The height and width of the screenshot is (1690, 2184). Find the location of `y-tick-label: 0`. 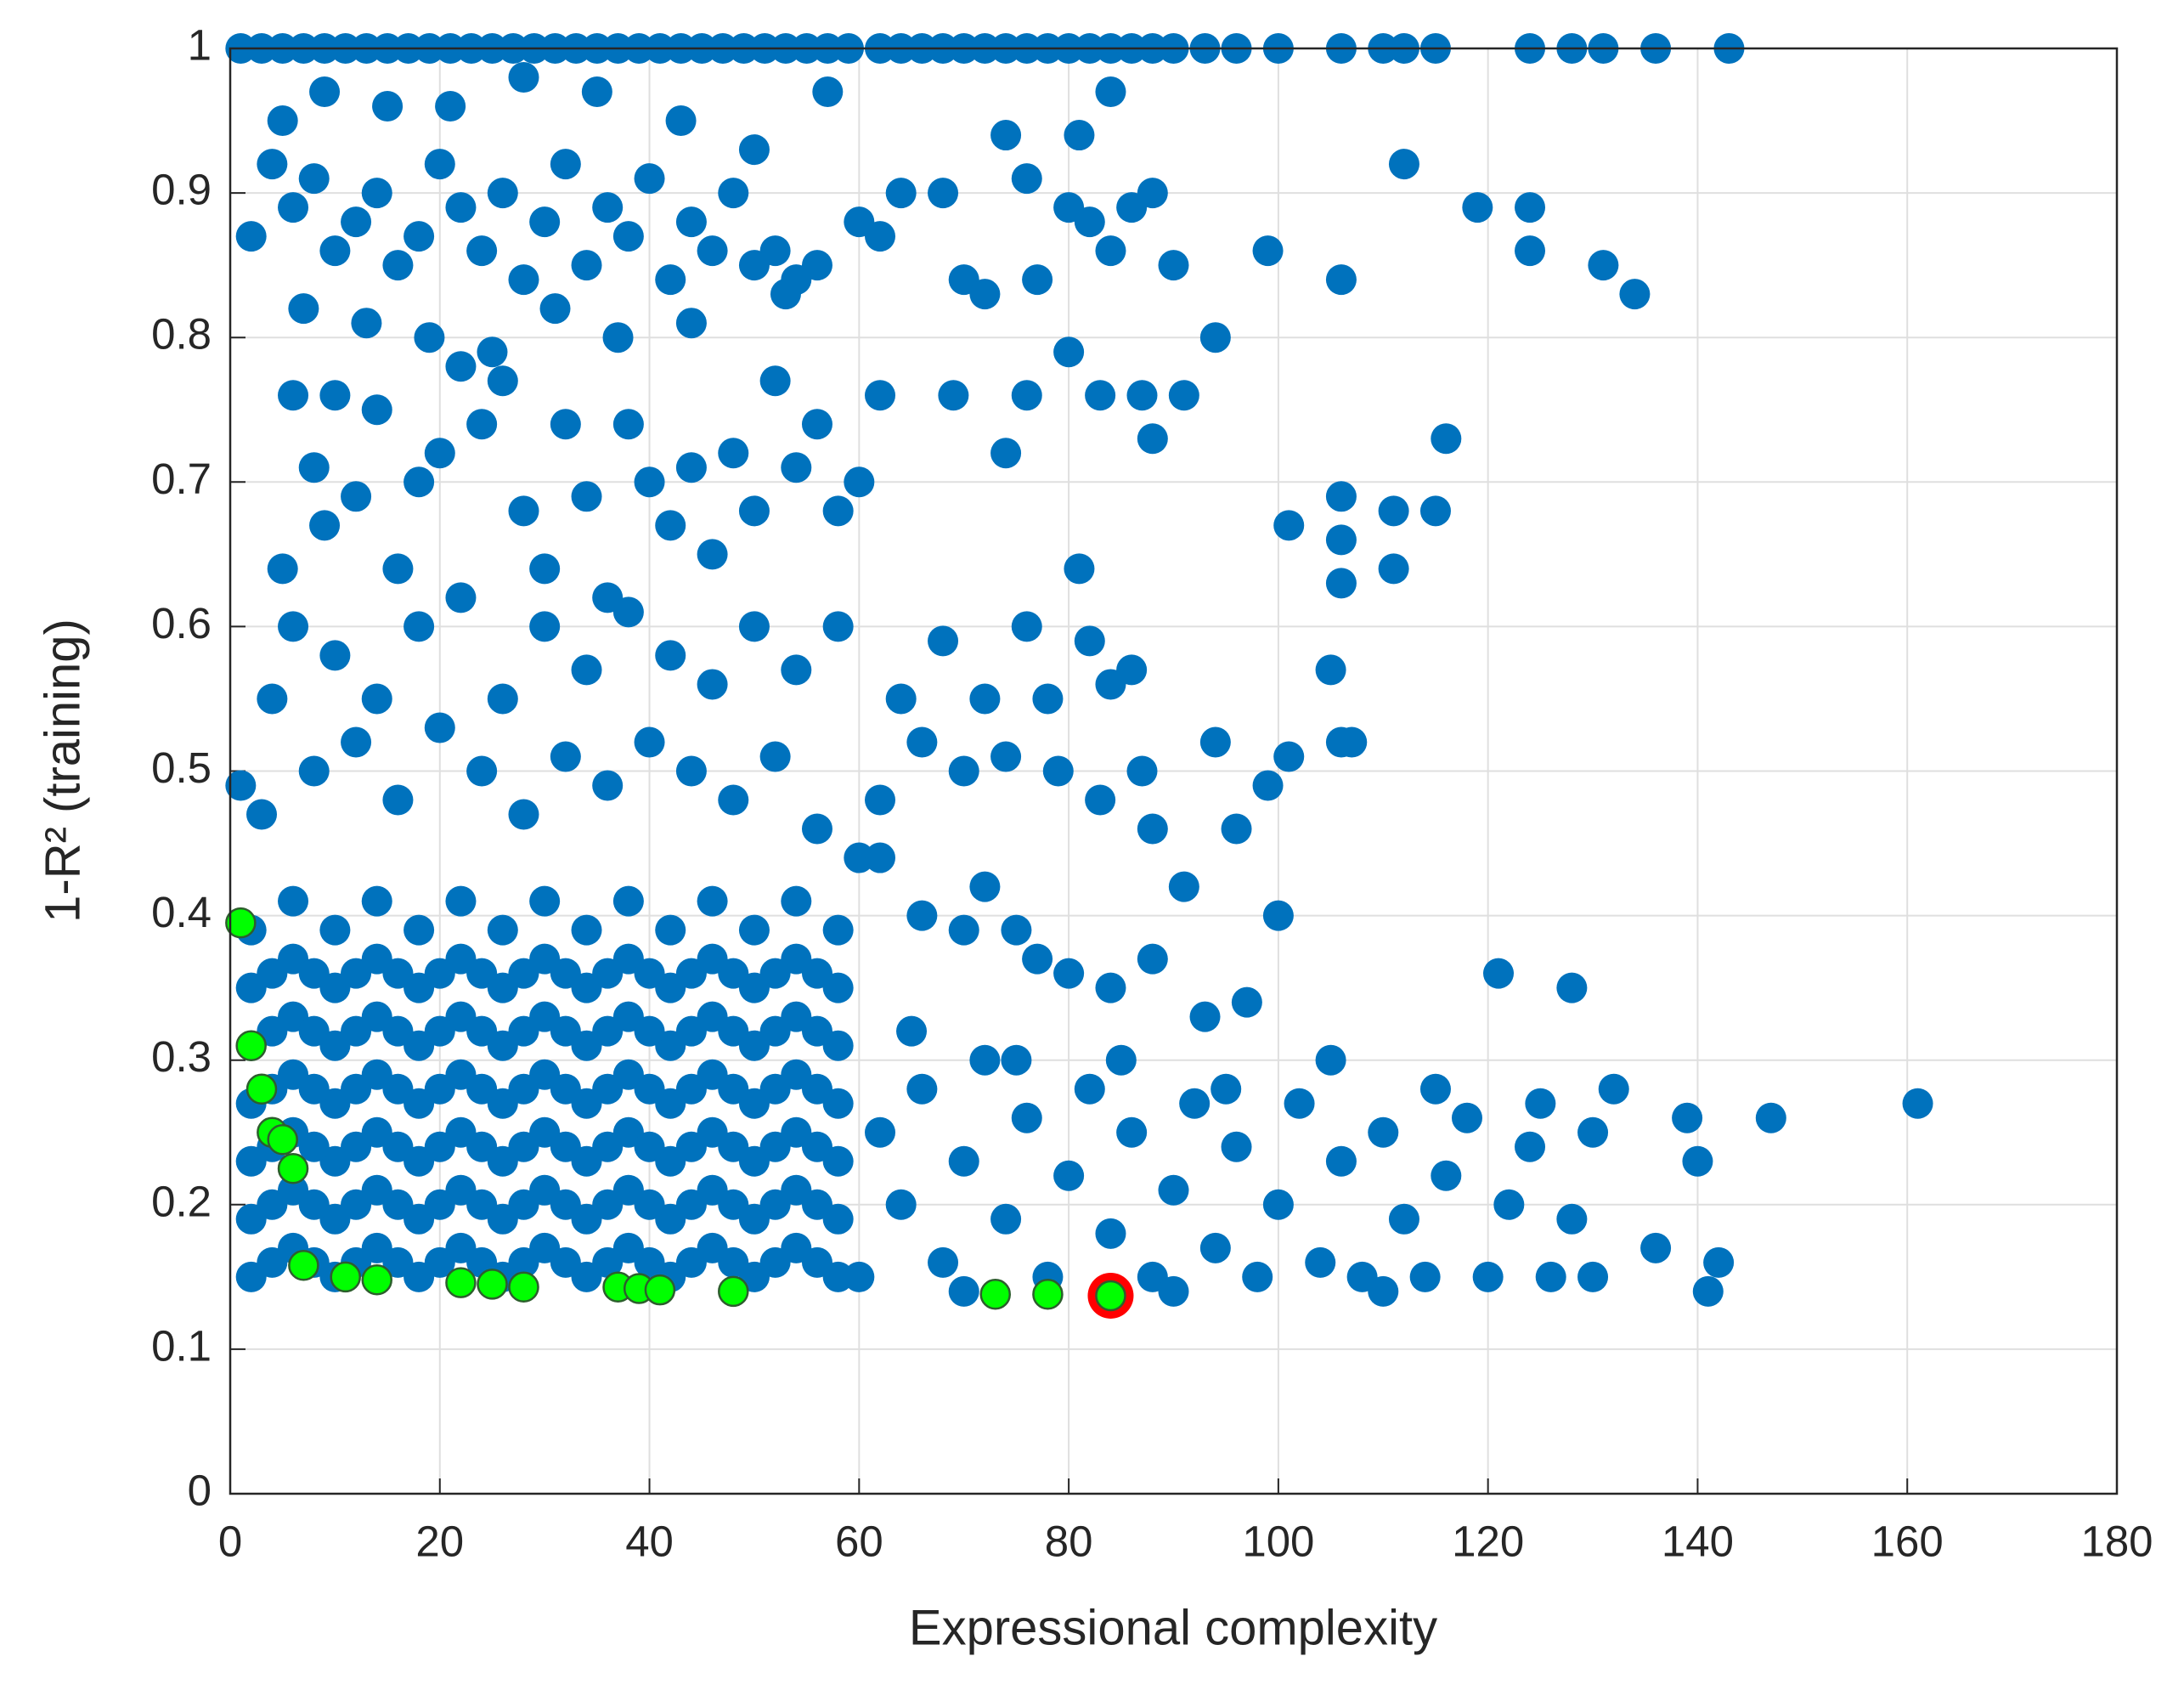

y-tick-label: 0 is located at coordinates (200, 1490).